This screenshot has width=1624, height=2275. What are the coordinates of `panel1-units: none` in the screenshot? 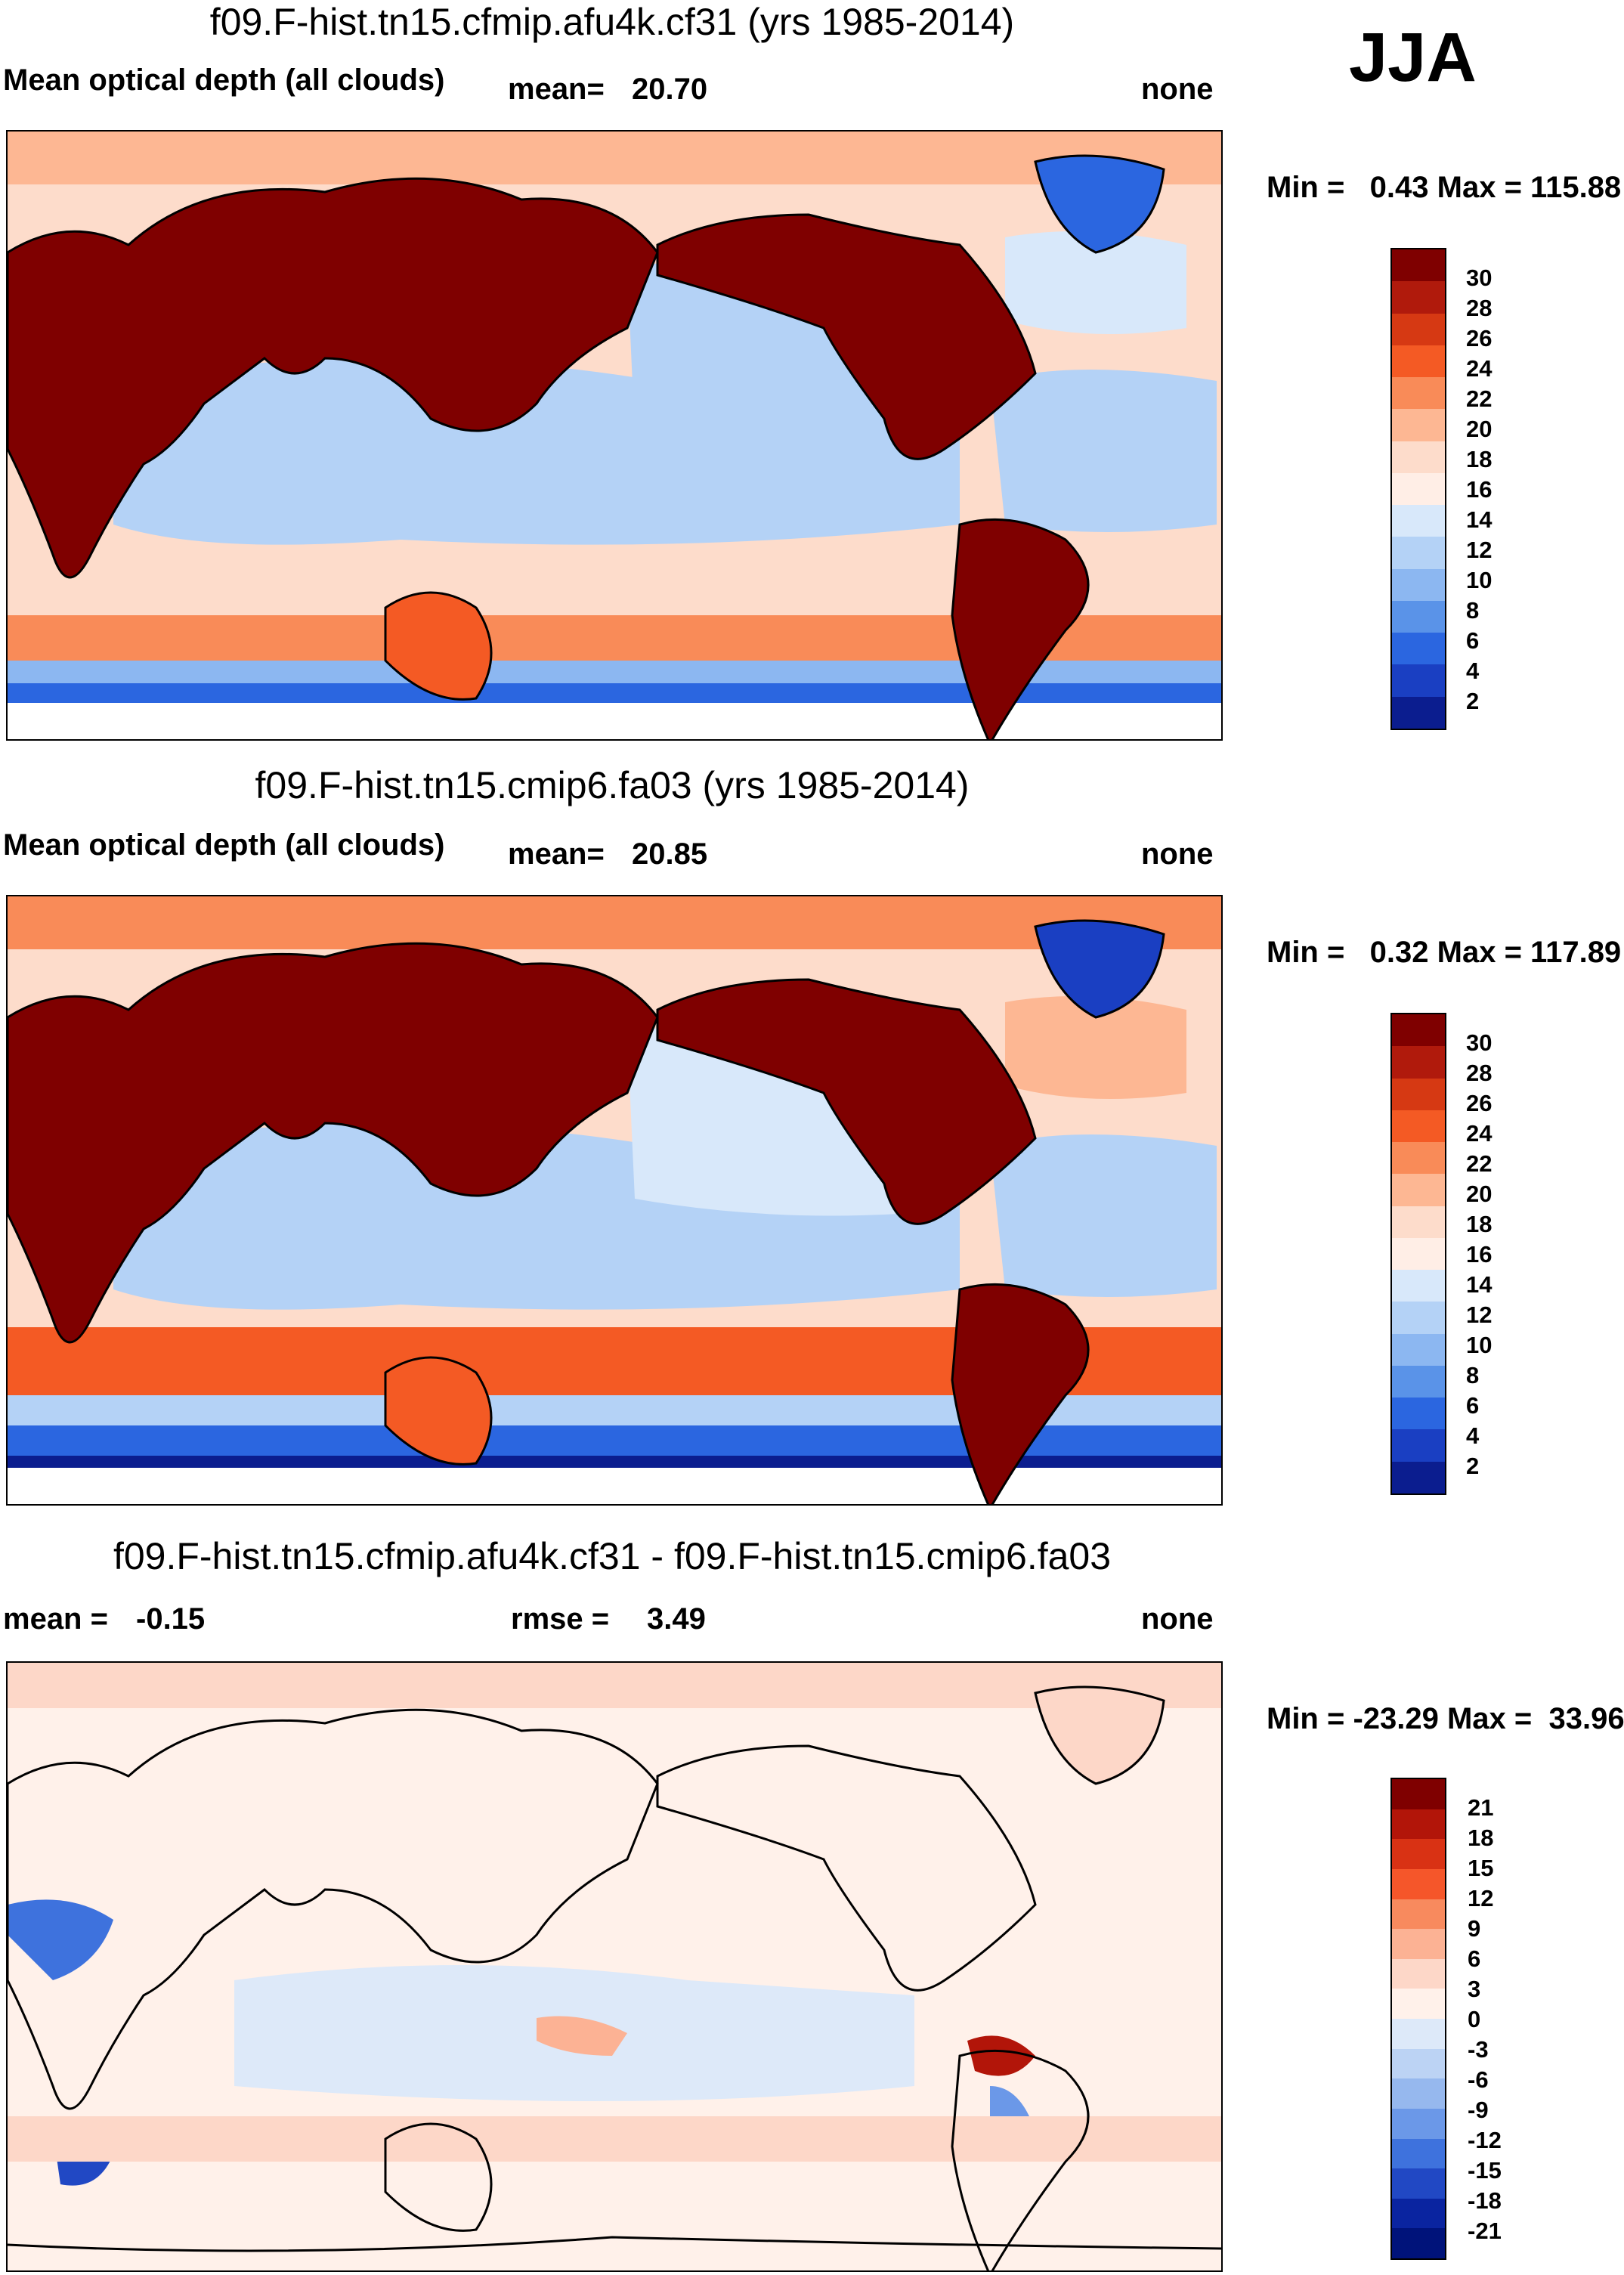 It's located at (1177, 89).